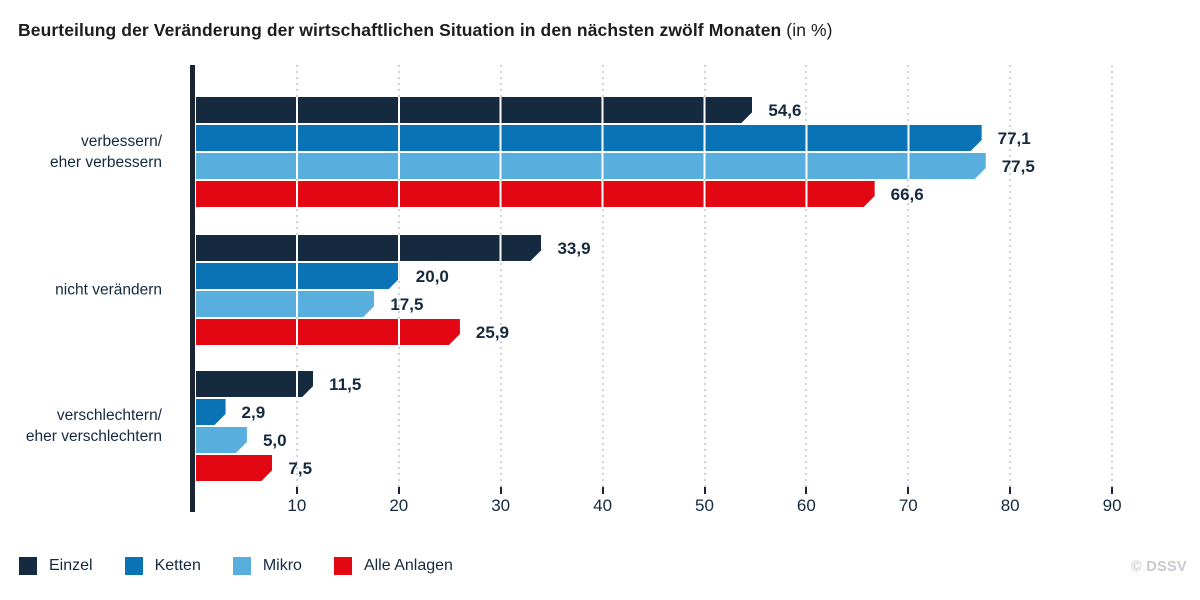  Describe the element at coordinates (282, 565) in the screenshot. I see `legend-label-mikro: Mikro` at that location.